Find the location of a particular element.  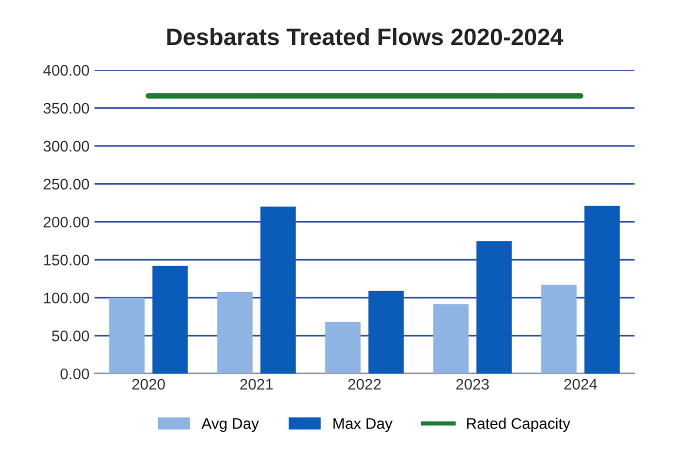

x-tick-label: 2022 is located at coordinates (364, 384).